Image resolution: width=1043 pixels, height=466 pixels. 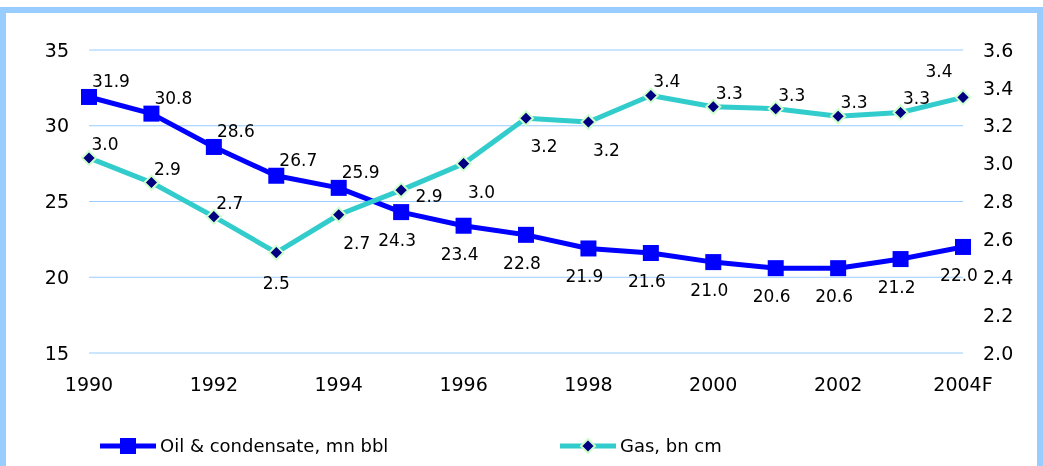 I want to click on x-tick-label: 2000, so click(x=713, y=384).